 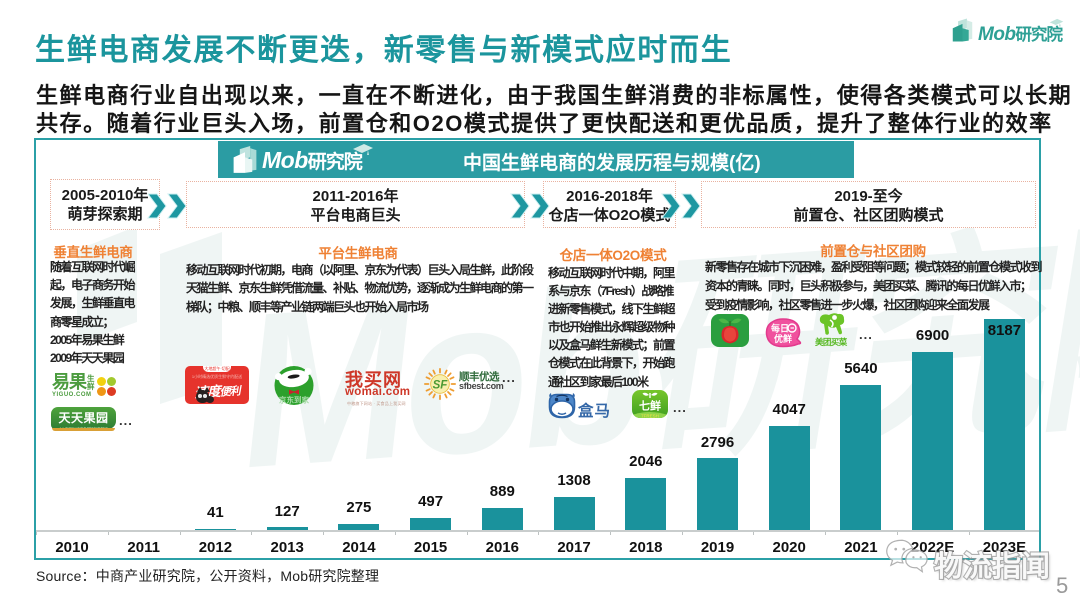 I want to click on svg-text: 京东到家, so click(x=294, y=400).